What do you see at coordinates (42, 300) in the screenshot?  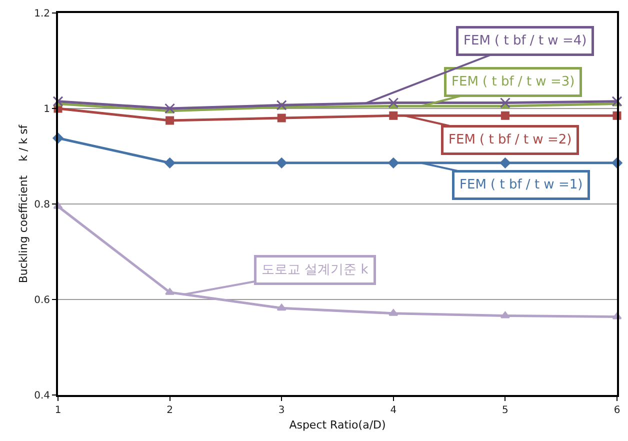 I see `y-tick-label: 0.6` at bounding box center [42, 300].